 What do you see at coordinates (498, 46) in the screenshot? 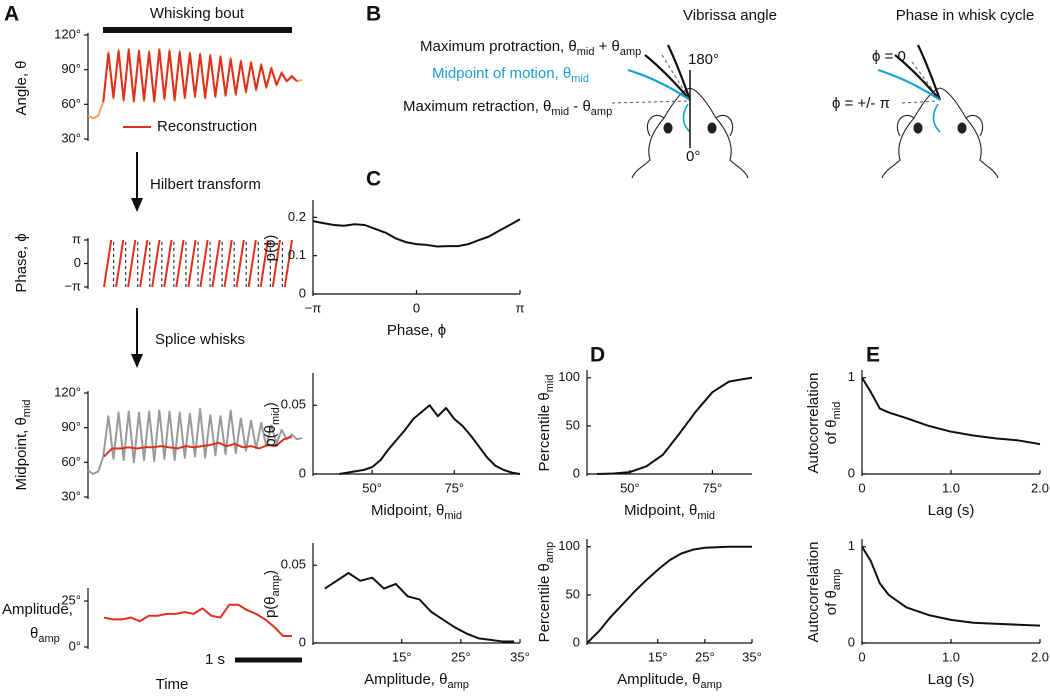
I see `text-segment: Maximum protraction, θ` at bounding box center [498, 46].